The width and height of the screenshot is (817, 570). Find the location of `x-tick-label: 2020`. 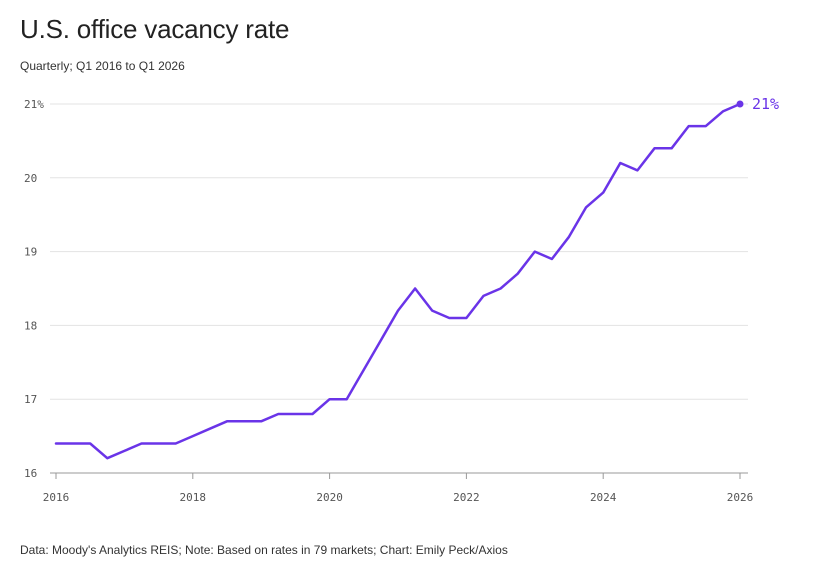

x-tick-label: 2020 is located at coordinates (329, 497).